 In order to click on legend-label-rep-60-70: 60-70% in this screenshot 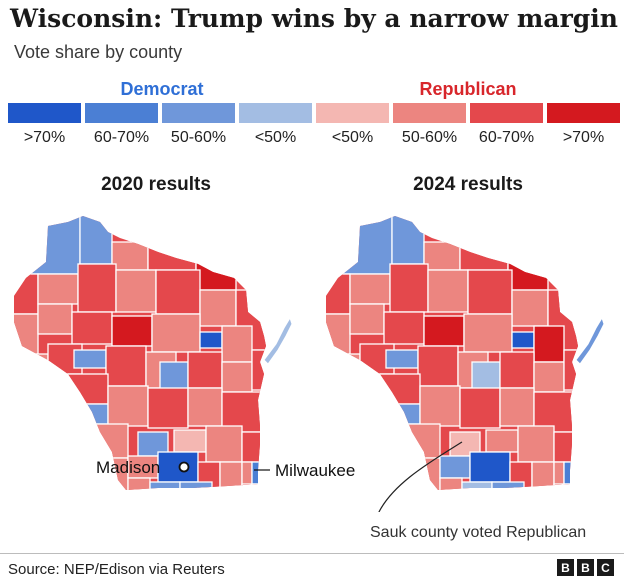, I will do `click(506, 137)`.